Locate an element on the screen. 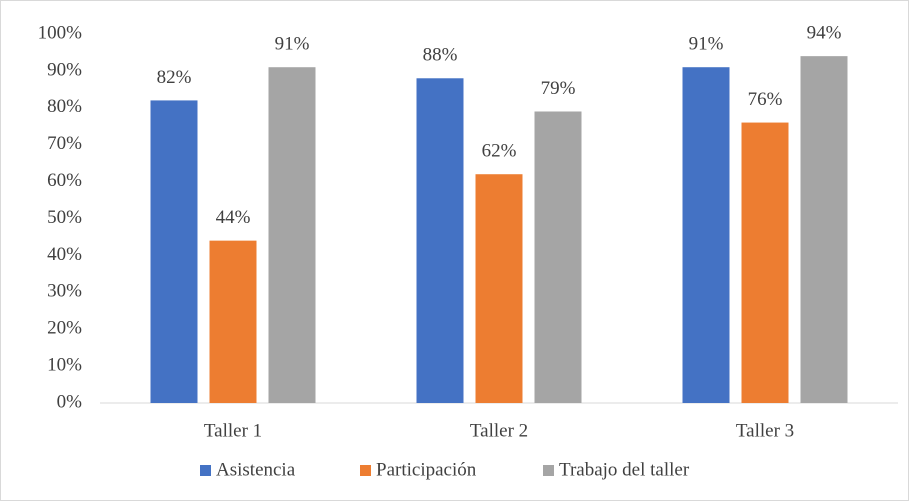  legend-label: Trabajo del taller is located at coordinates (624, 469).